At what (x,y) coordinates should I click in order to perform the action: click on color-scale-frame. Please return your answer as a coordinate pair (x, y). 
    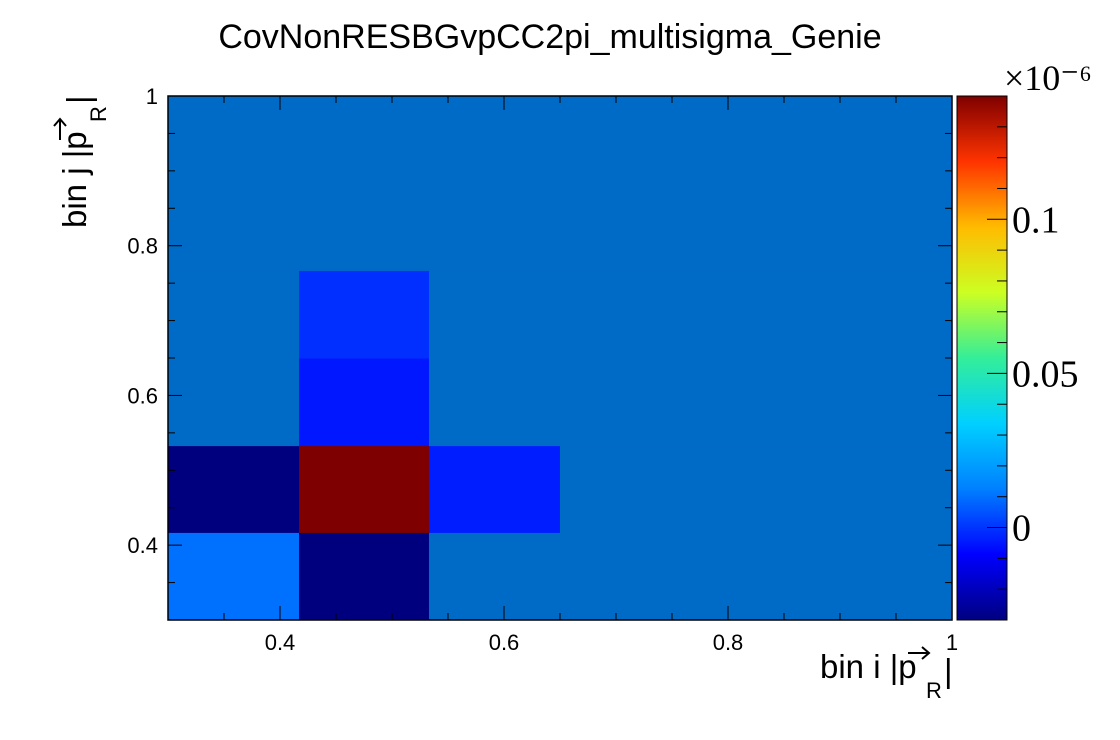
    Looking at the image, I should click on (982, 358).